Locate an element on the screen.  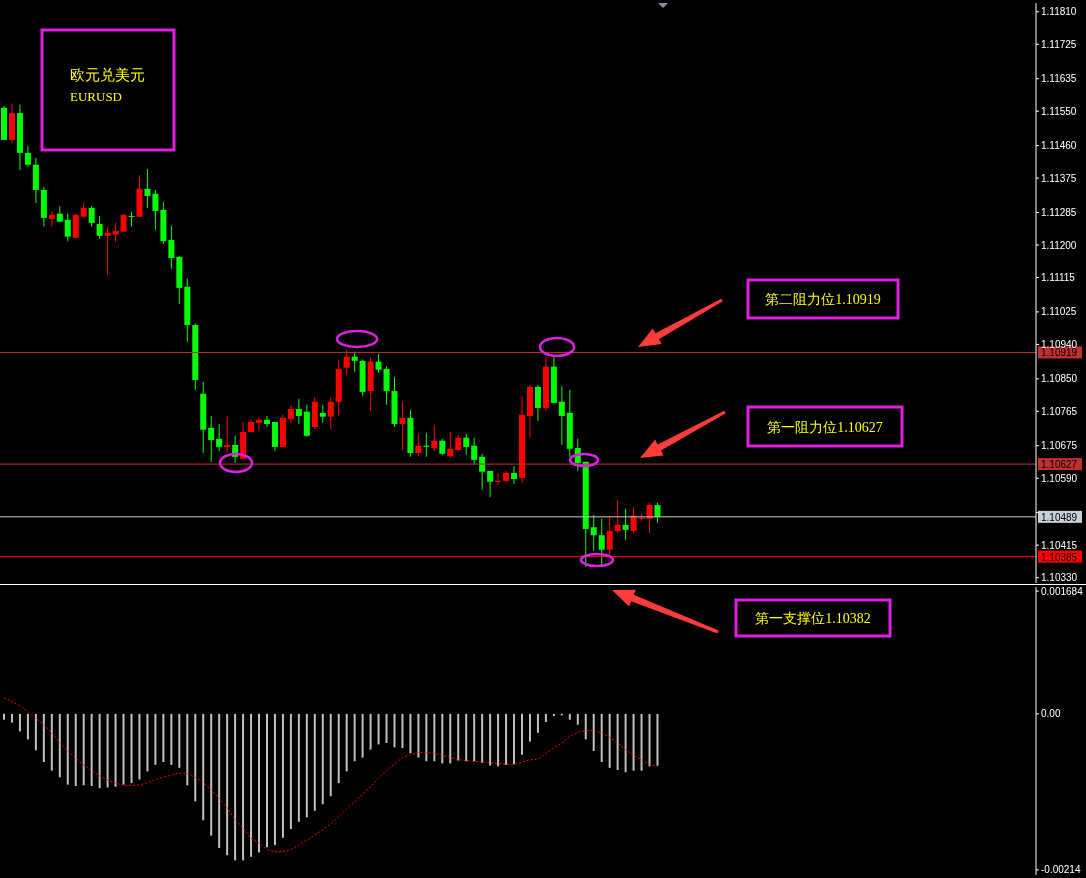
y-tick-label: 1.11550 is located at coordinates (1059, 111).